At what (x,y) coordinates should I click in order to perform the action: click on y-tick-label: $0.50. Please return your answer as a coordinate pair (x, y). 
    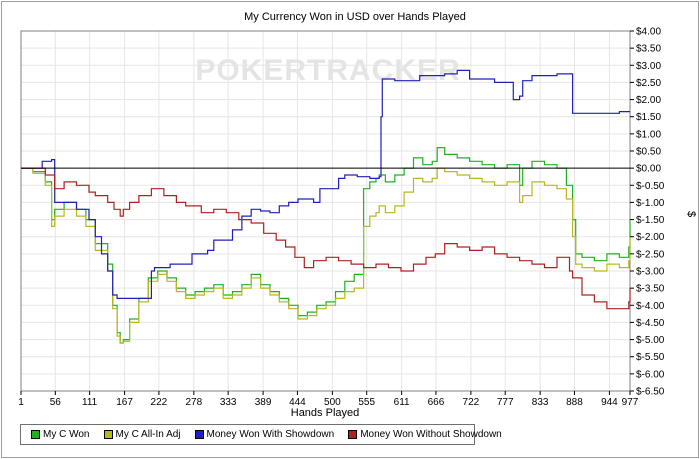
    Looking at the image, I should click on (648, 152).